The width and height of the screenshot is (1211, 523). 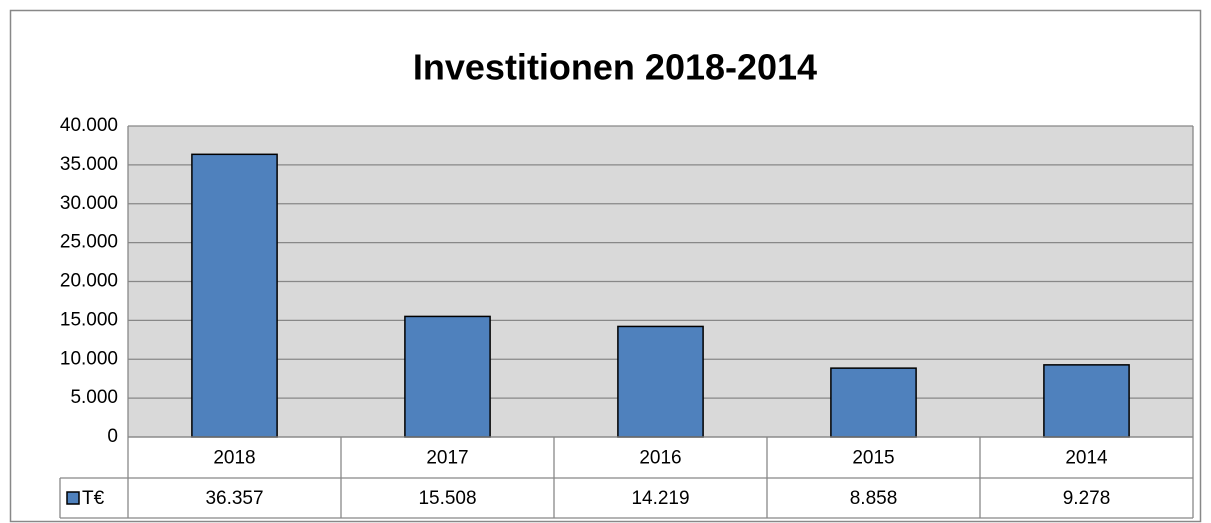 I want to click on y-tick-label: 40.000, so click(x=89, y=125).